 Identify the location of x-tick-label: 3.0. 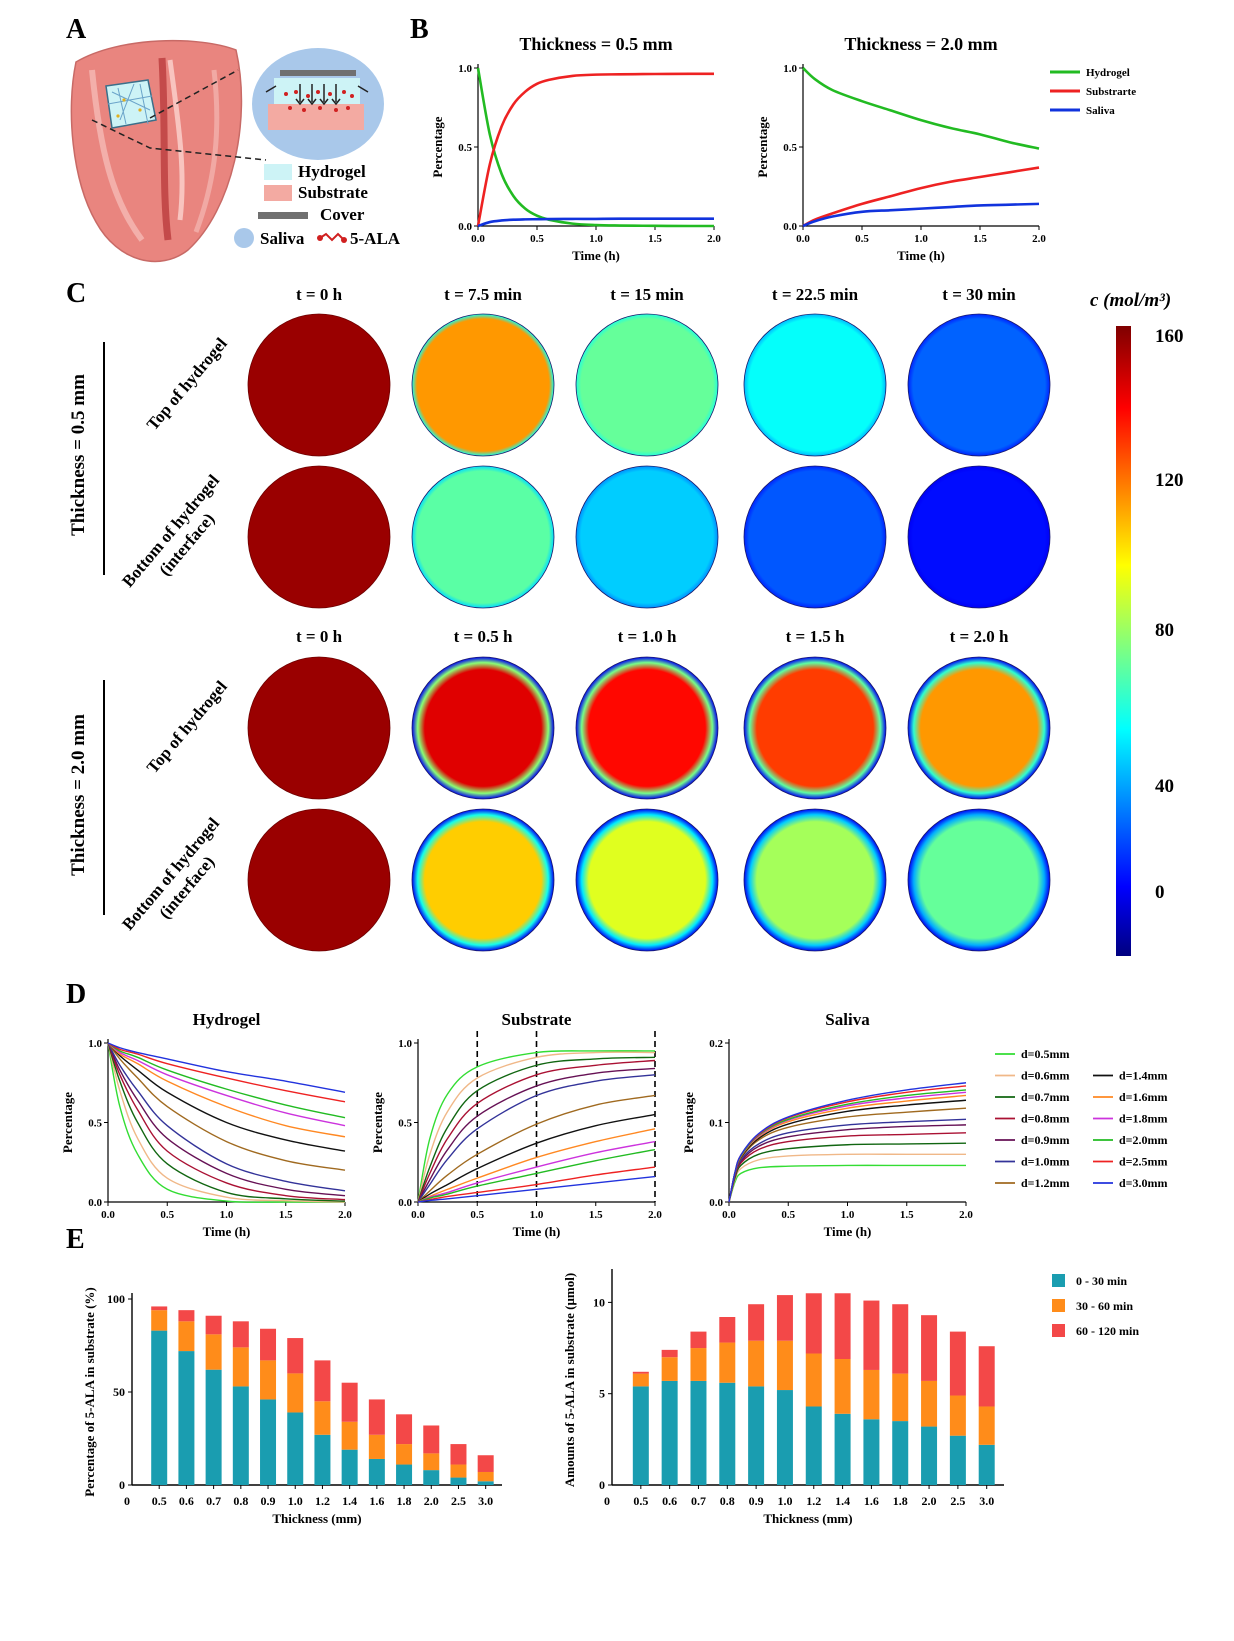
(485, 1501).